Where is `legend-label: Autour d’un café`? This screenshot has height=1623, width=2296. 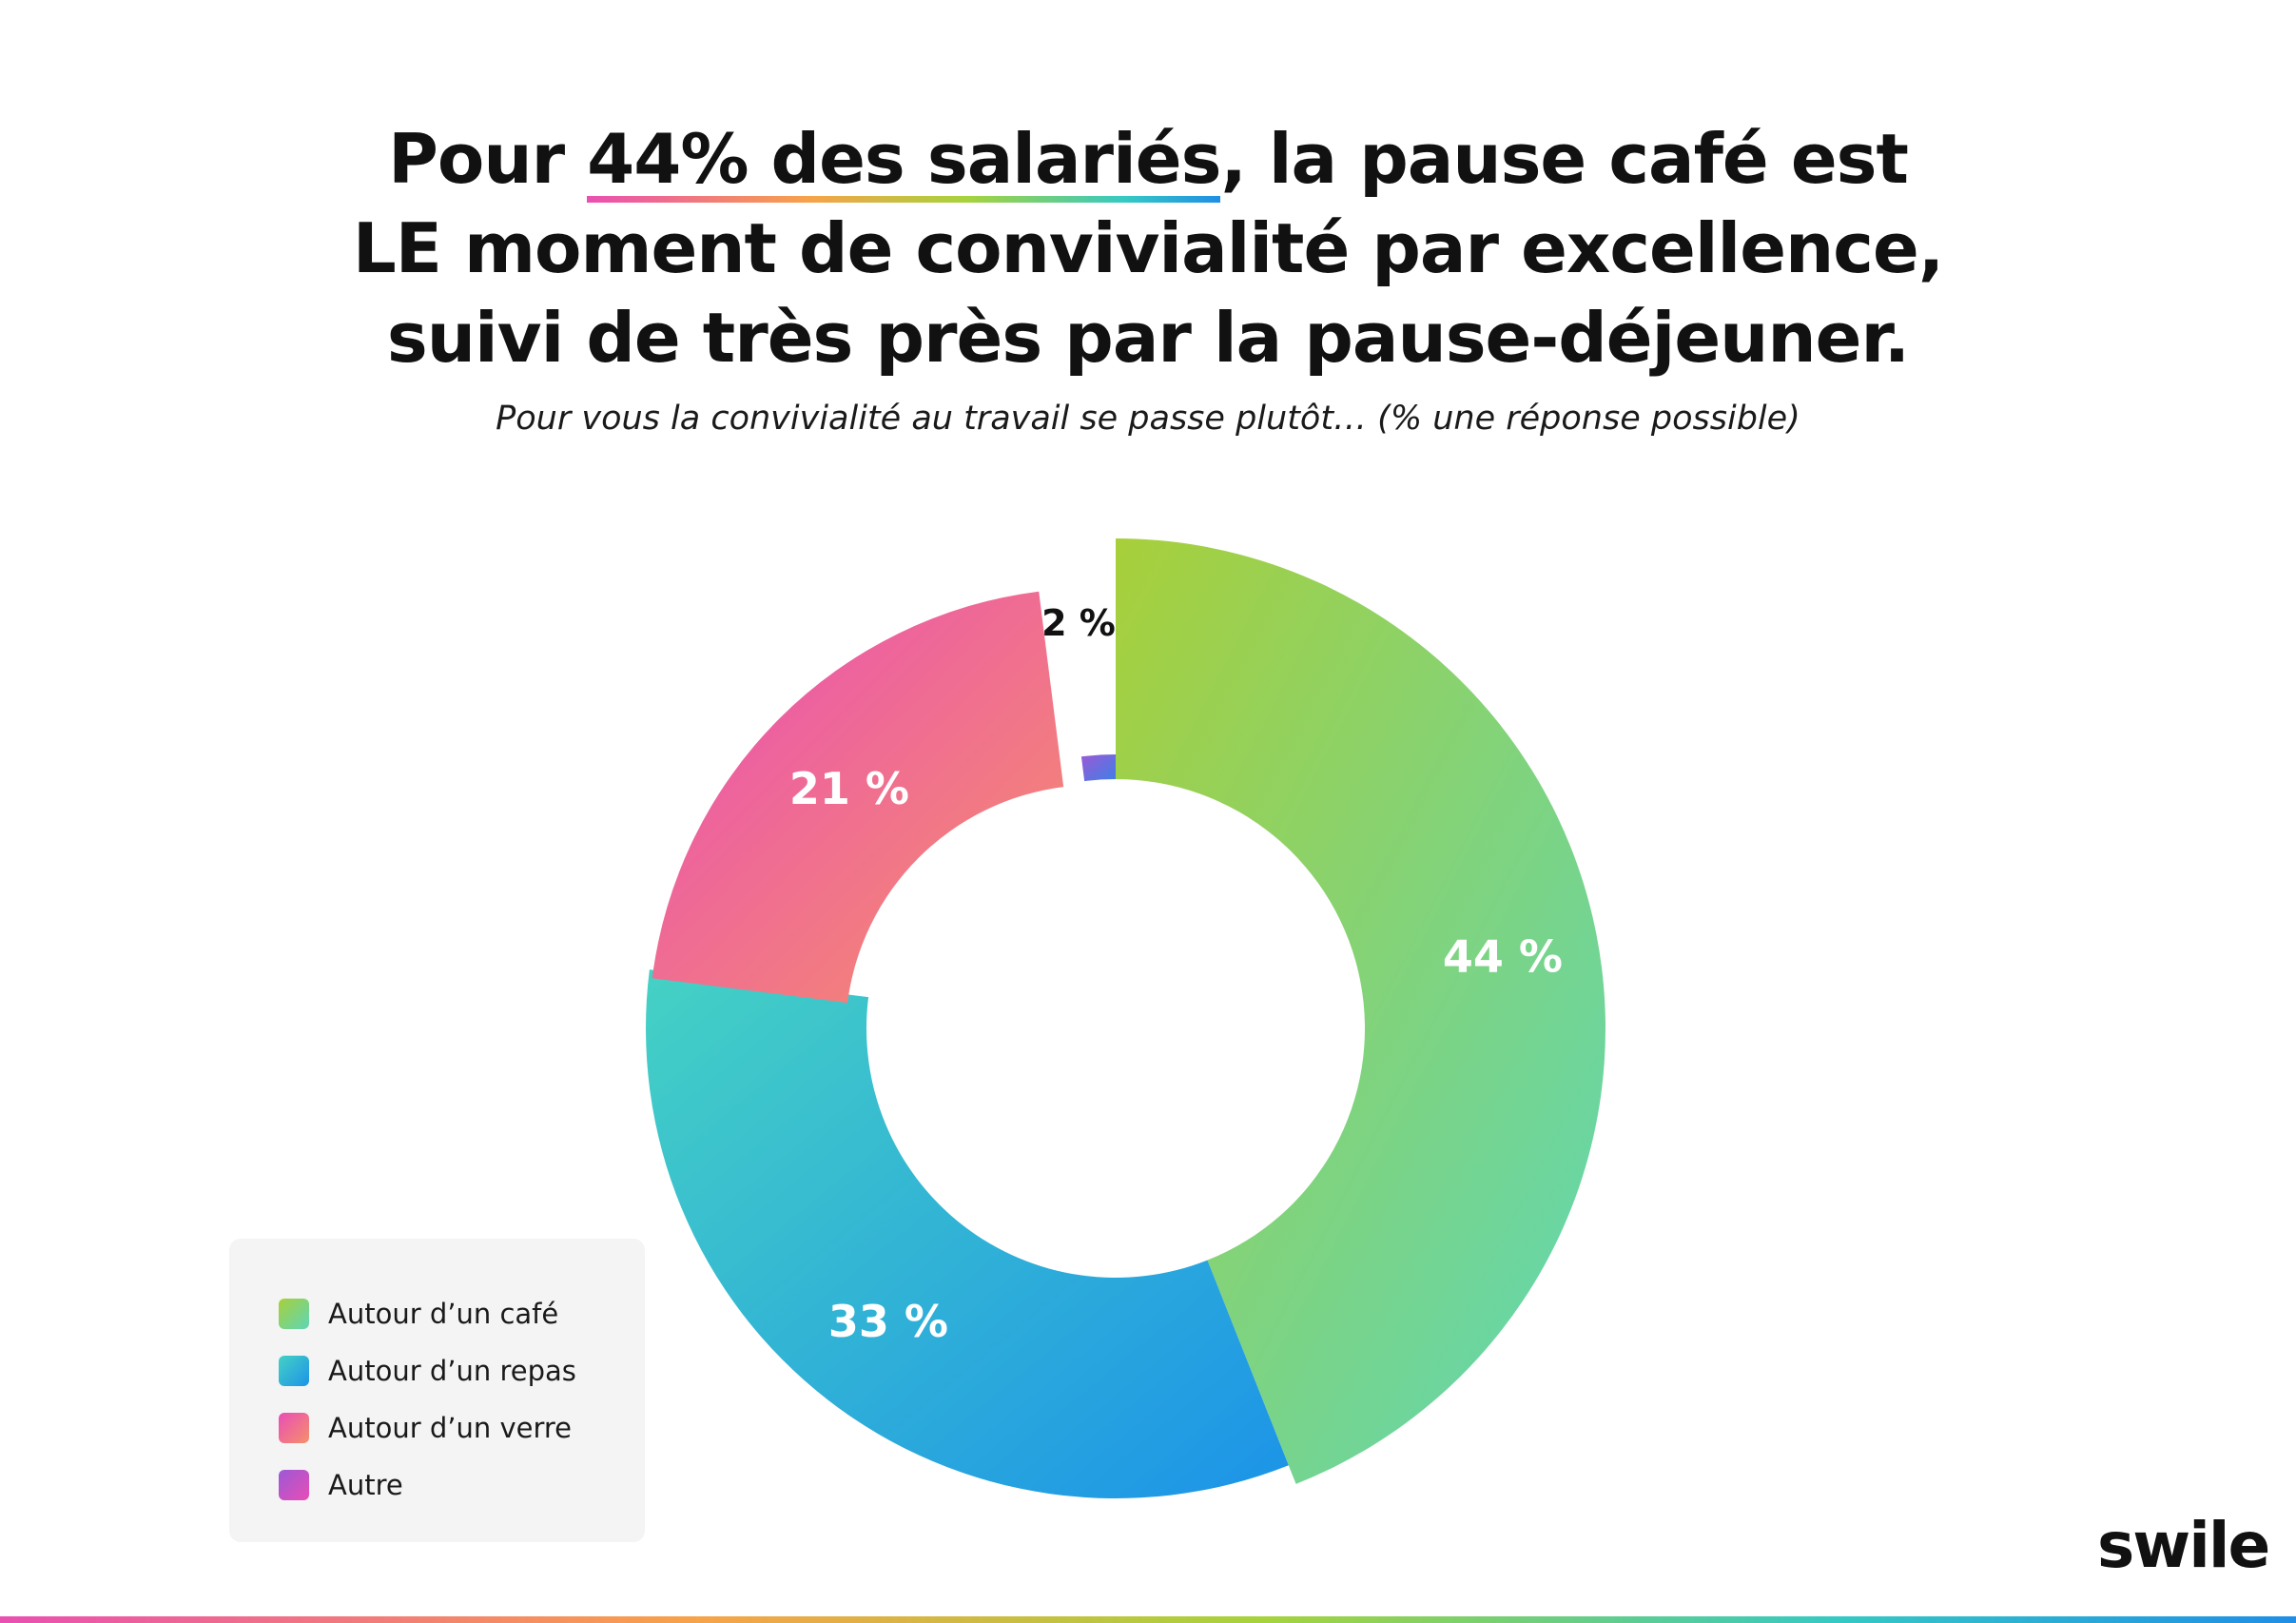
legend-label: Autour d’un café is located at coordinates (444, 1314).